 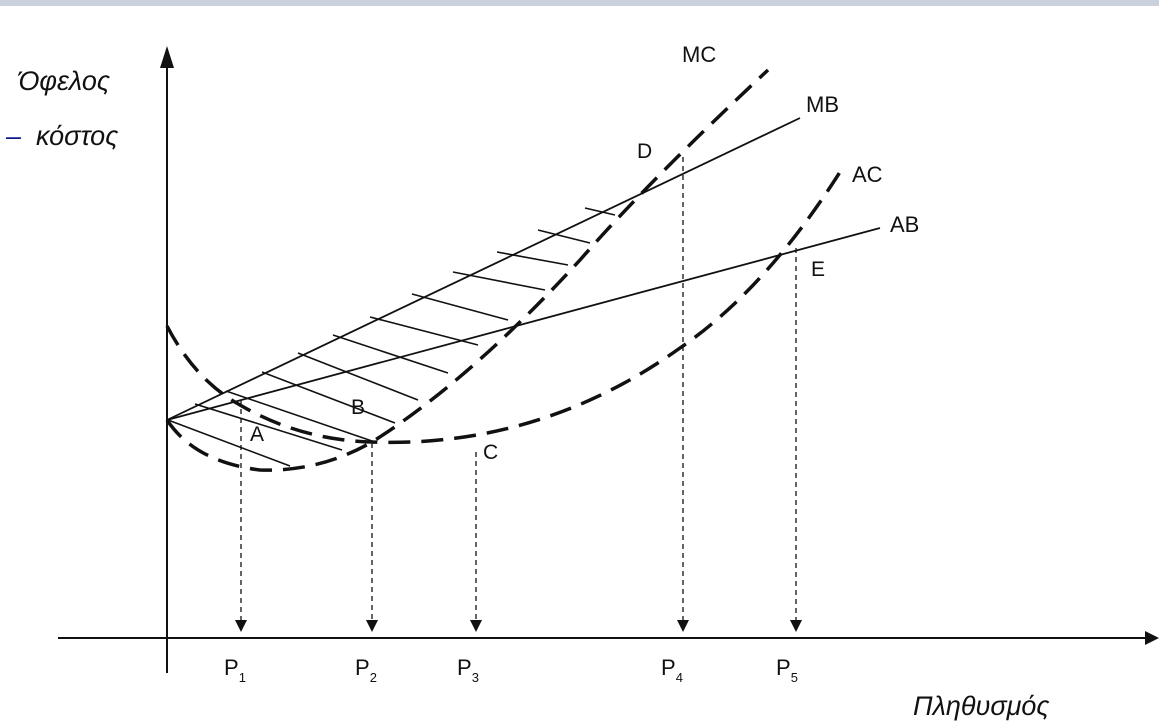 I want to click on y-axis-arrow, so click(x=167, y=57).